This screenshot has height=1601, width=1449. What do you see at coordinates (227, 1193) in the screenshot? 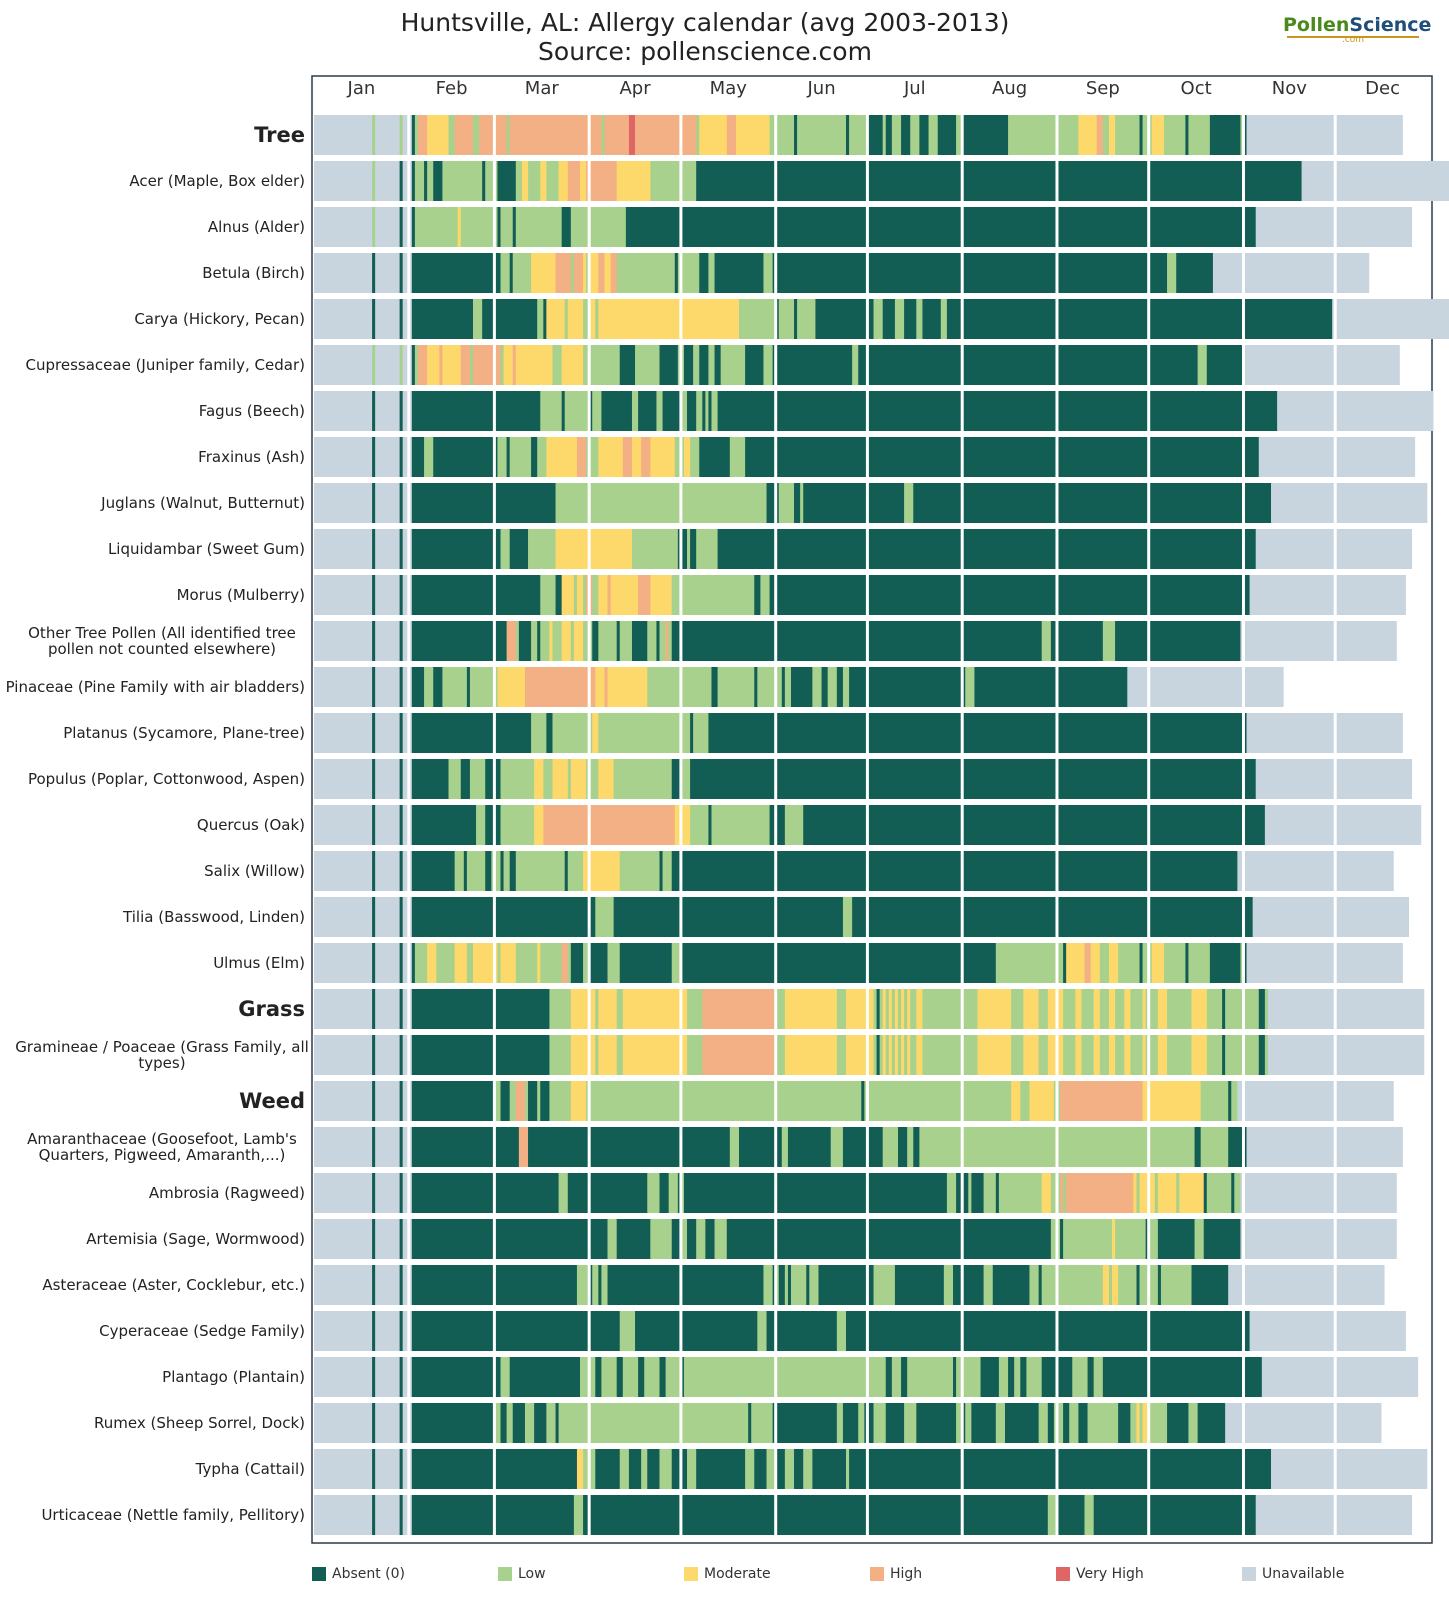
I see `taxon-label-line: Ambrosia (Ragweed)` at bounding box center [227, 1193].